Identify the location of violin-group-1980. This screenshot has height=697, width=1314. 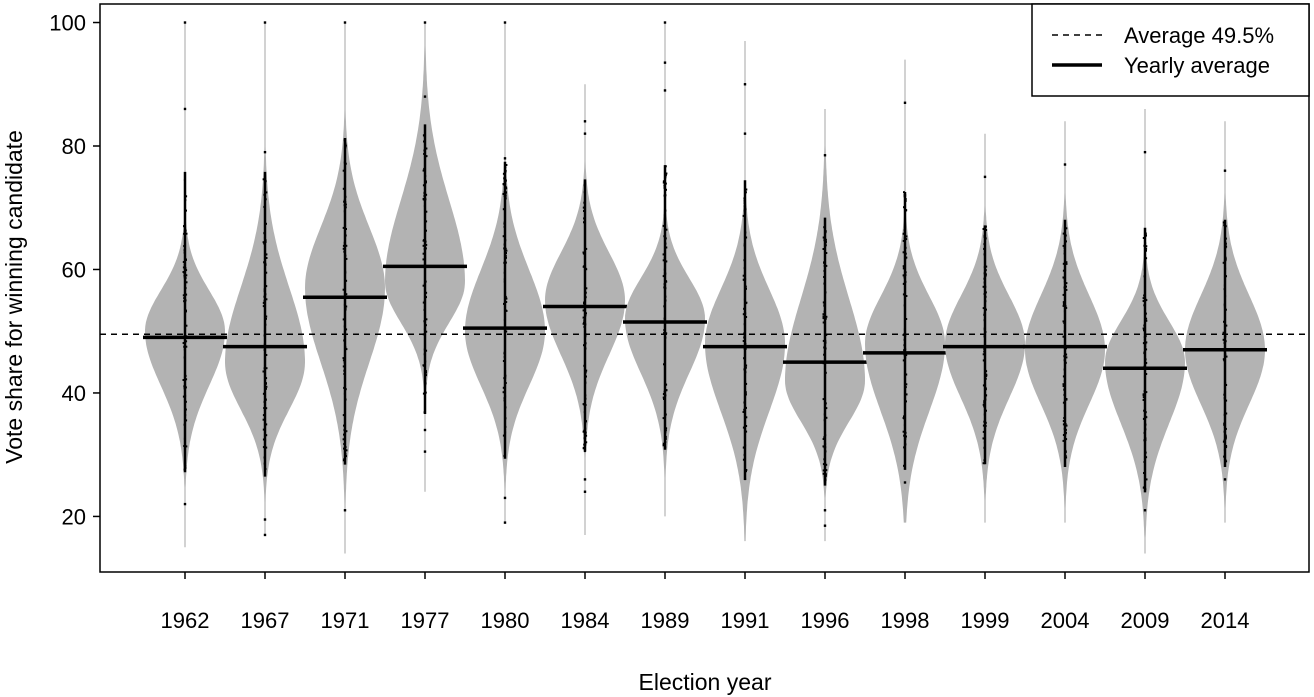
(505, 272).